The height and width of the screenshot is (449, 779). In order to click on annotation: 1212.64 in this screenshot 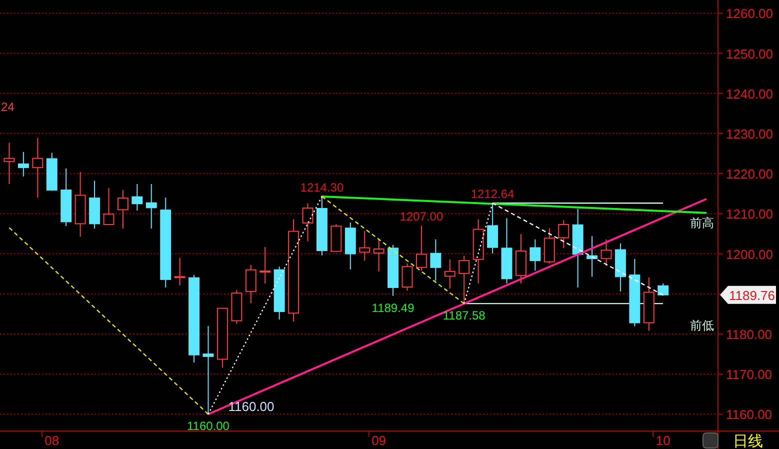, I will do `click(492, 194)`.